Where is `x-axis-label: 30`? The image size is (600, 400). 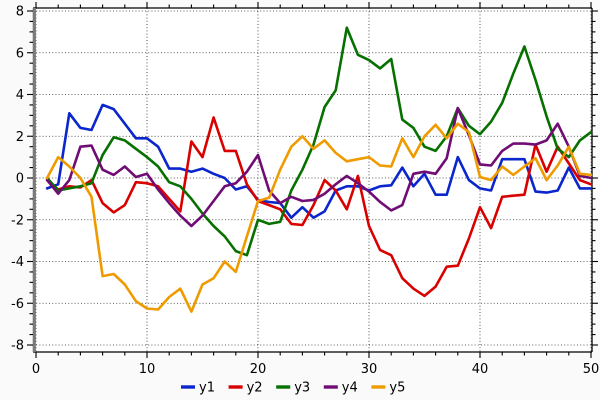 x-axis-label: 30 is located at coordinates (369, 369).